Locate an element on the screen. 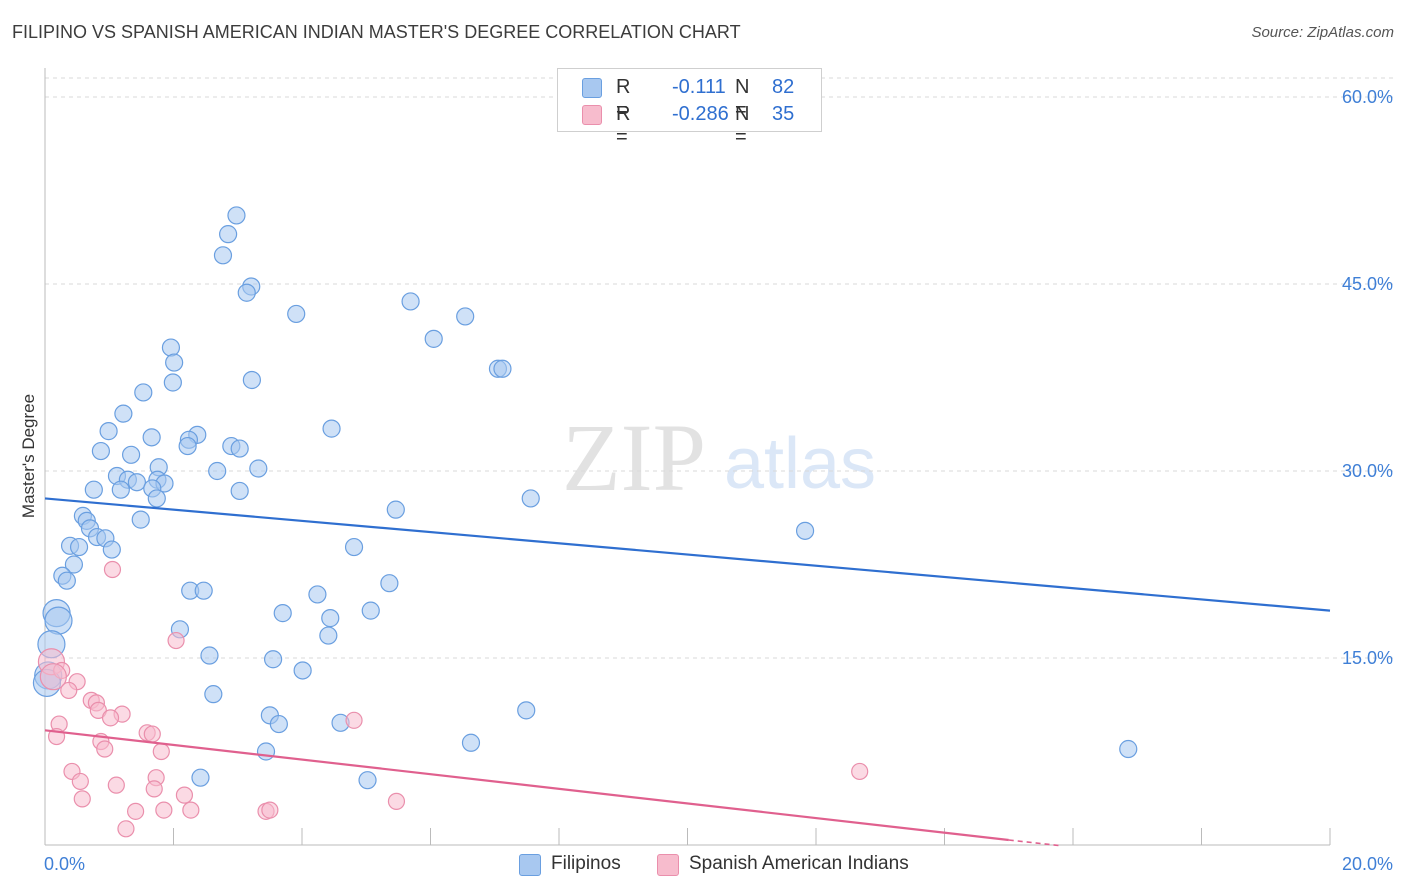 This screenshot has height=892, width=1406. watermark: ZIP atlas is located at coordinates (719, 457).